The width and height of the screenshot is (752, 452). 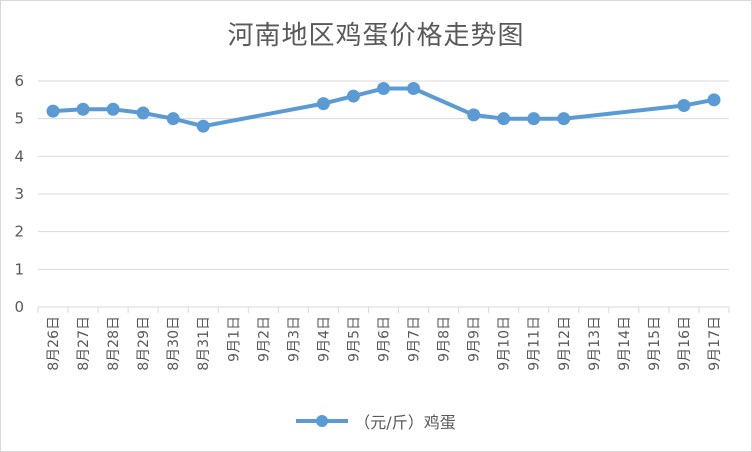 I want to click on chart-legend: （元/斤）鸡蛋, so click(x=376, y=421).